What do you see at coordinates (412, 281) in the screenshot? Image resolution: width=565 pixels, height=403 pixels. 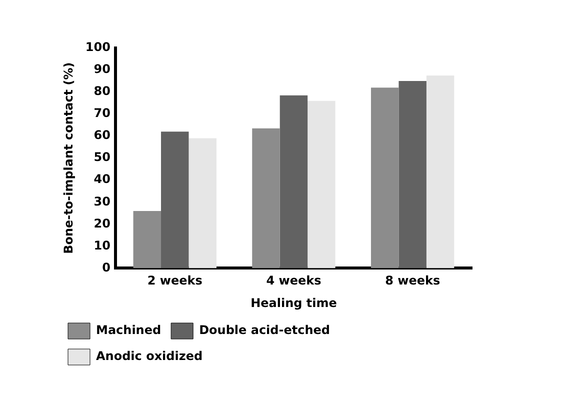 I see `x-tick-label: 8 weeks` at bounding box center [412, 281].